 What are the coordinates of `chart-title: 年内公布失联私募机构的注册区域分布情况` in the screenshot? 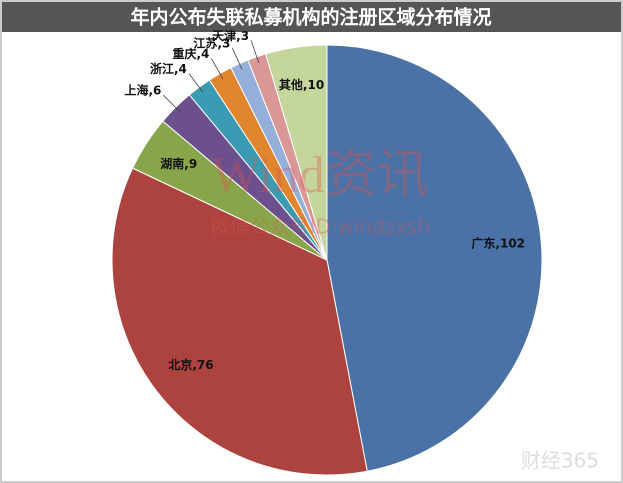 It's located at (310, 17).